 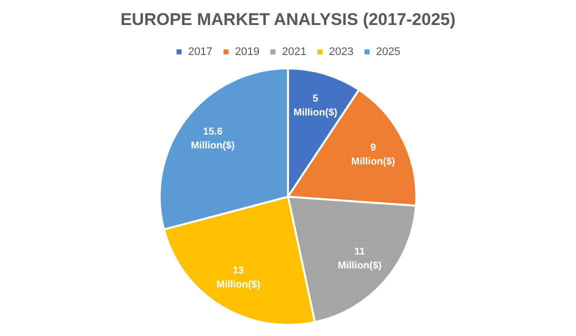 What do you see at coordinates (294, 52) in the screenshot?
I see `legend-label: 2021` at bounding box center [294, 52].